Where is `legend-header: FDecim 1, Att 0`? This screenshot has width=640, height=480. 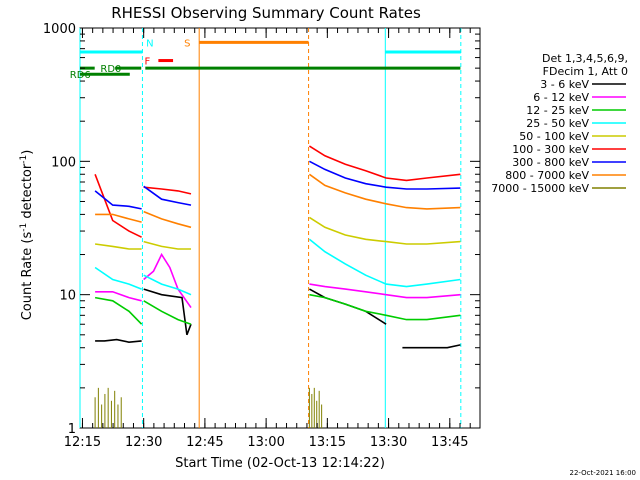 legend-header: FDecim 1, Att 0 is located at coordinates (585, 71).